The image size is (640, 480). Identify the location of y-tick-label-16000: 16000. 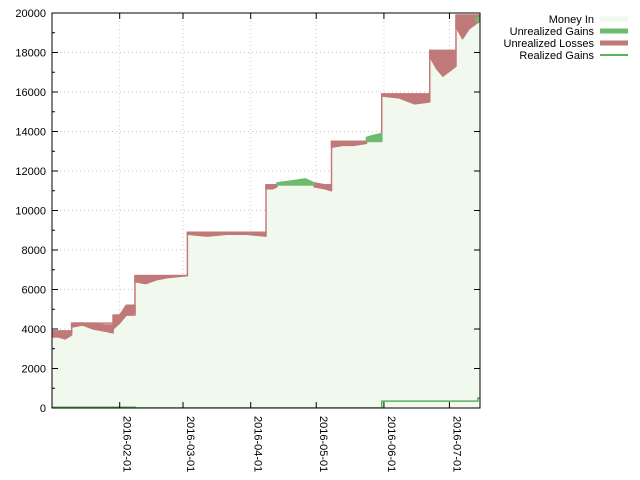
(30, 93).